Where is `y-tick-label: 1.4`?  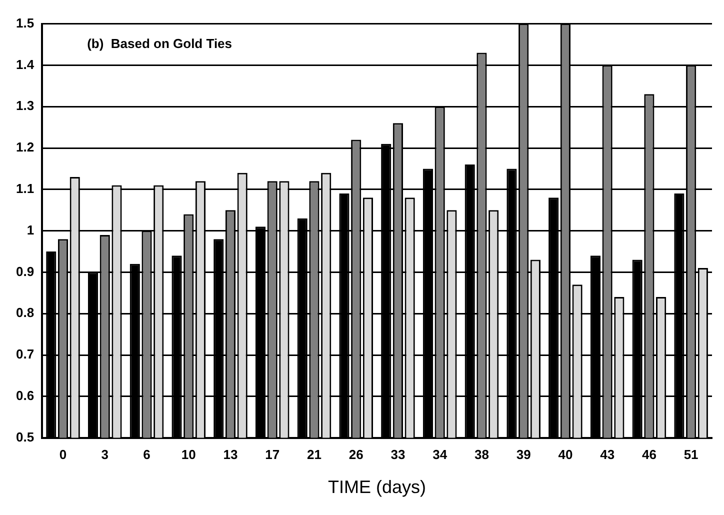 y-tick-label: 1.4 is located at coordinates (25, 64).